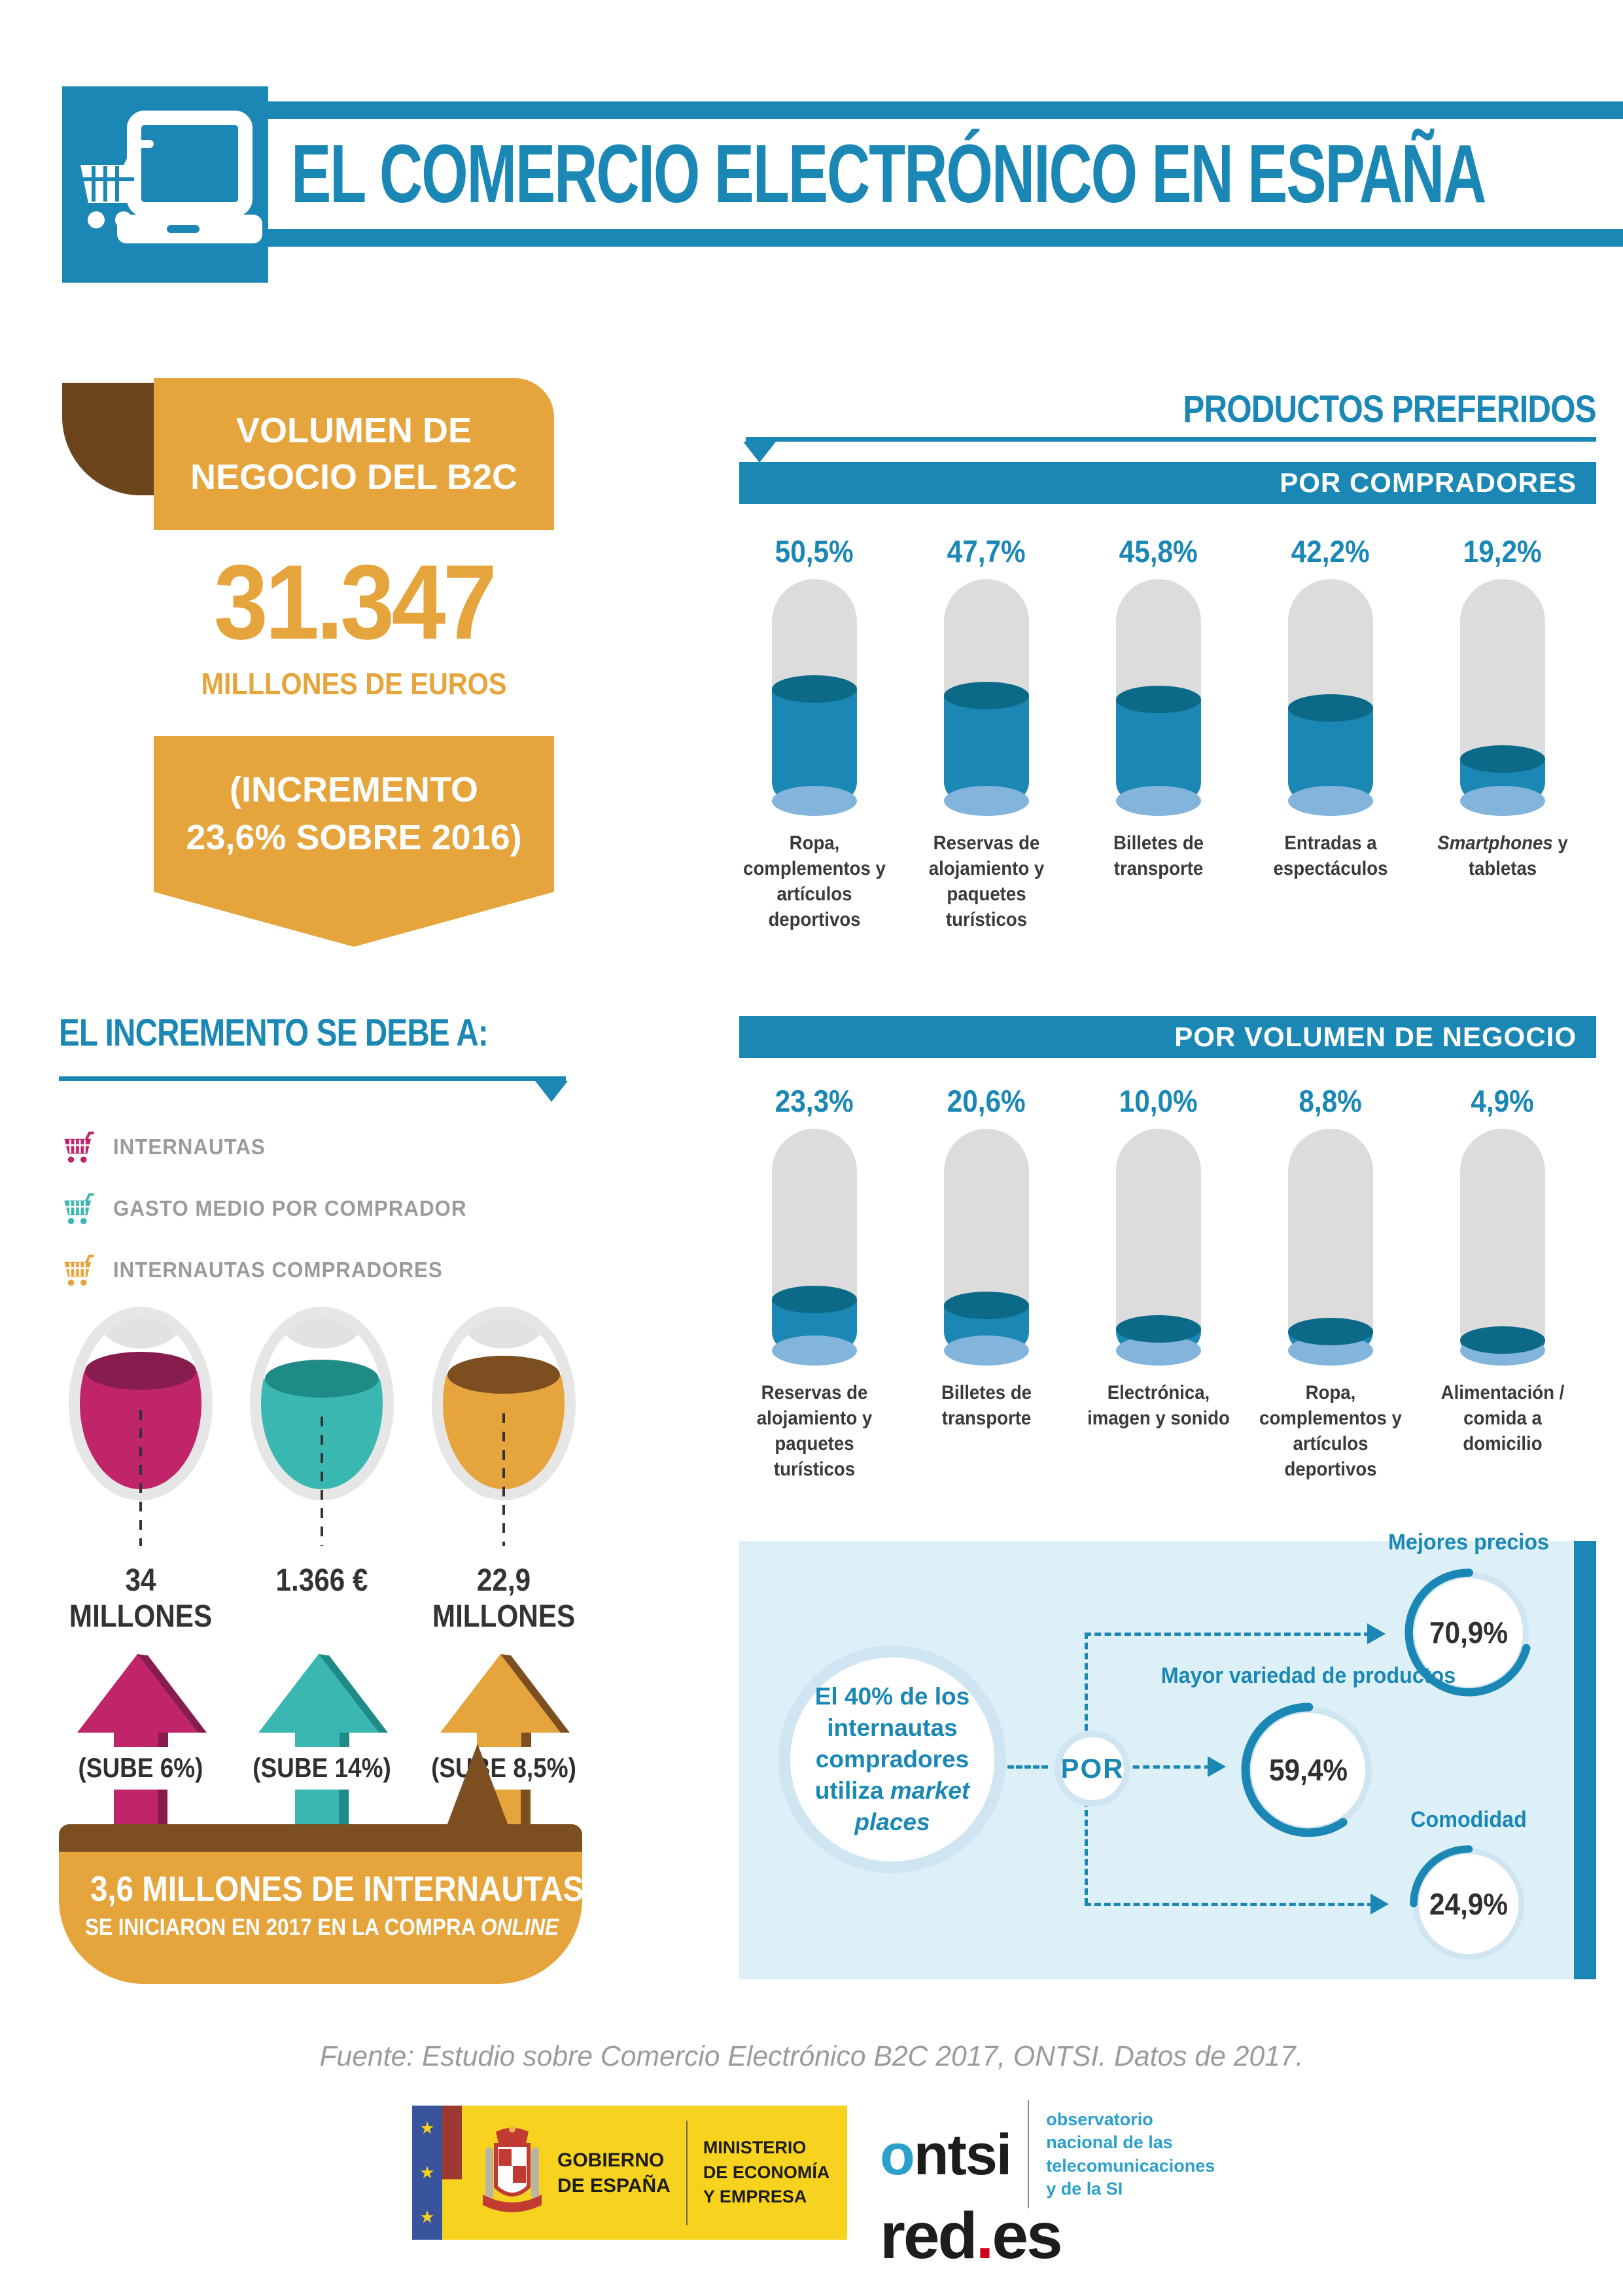  What do you see at coordinates (354, 790) in the screenshot?
I see `ribbon-note-line1: (INCREMENTO` at bounding box center [354, 790].